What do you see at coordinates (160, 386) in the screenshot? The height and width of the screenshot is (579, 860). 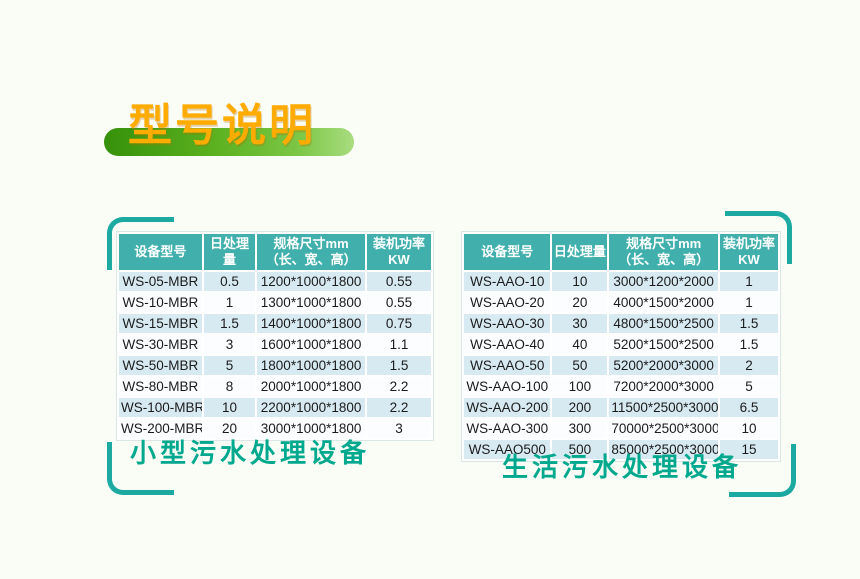 I see `table-cell: WS-80-MBR` at bounding box center [160, 386].